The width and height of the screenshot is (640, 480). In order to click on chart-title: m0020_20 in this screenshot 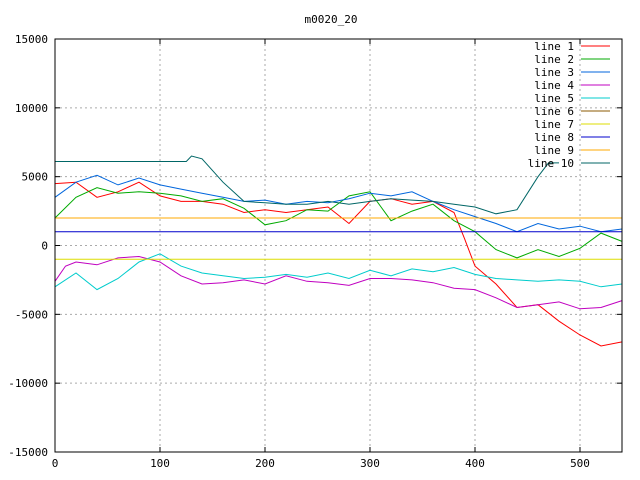, I will do `click(331, 19)`.